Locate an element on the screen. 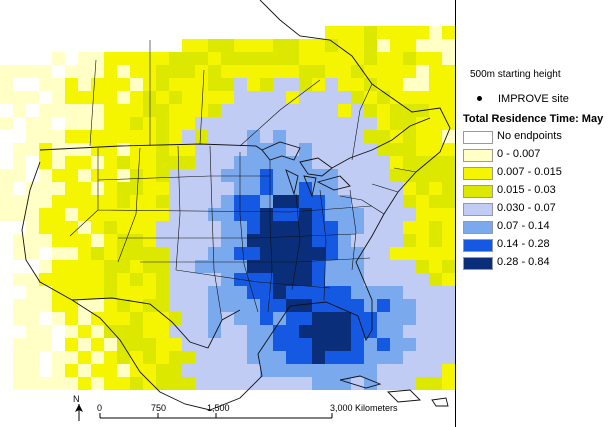  legend-label-0: No endpoints is located at coordinates (529, 136).